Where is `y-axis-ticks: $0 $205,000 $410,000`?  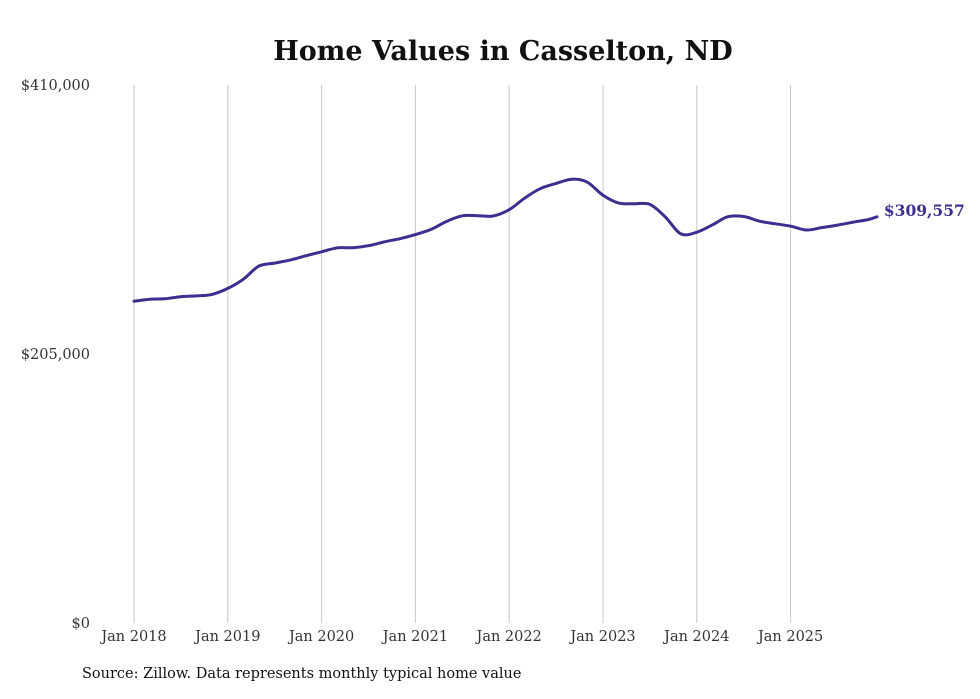 y-axis-ticks: $0 $205,000 $410,000 is located at coordinates (55, 355).